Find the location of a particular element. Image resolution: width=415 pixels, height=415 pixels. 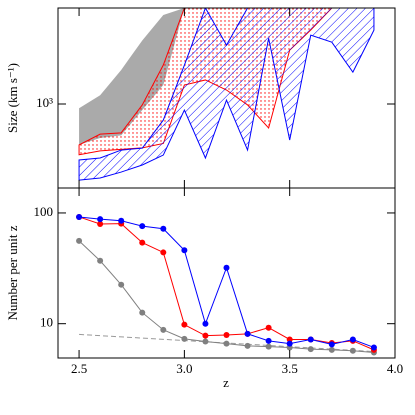

y-axis-label: Number per unit z is located at coordinates (12, 272).